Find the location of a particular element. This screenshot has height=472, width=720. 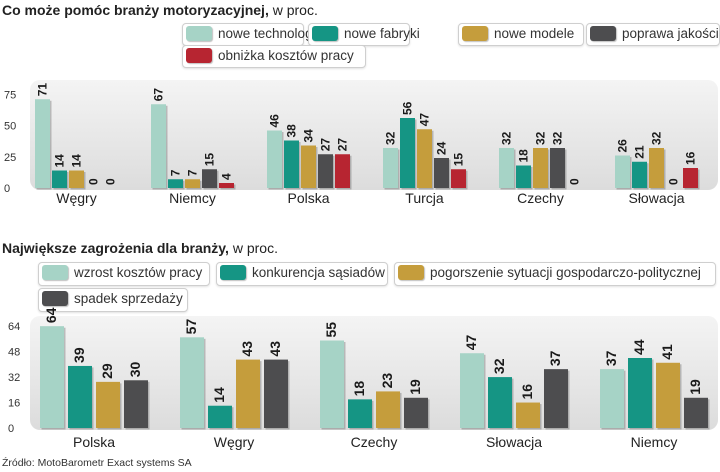

chart2-value-label-3-1: 32 is located at coordinates (499, 366).